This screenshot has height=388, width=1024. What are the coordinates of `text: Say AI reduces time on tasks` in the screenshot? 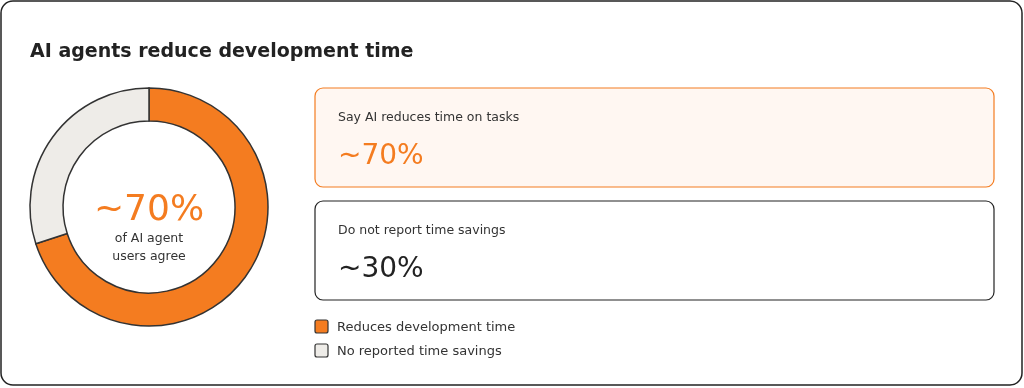 It's located at (429, 116).